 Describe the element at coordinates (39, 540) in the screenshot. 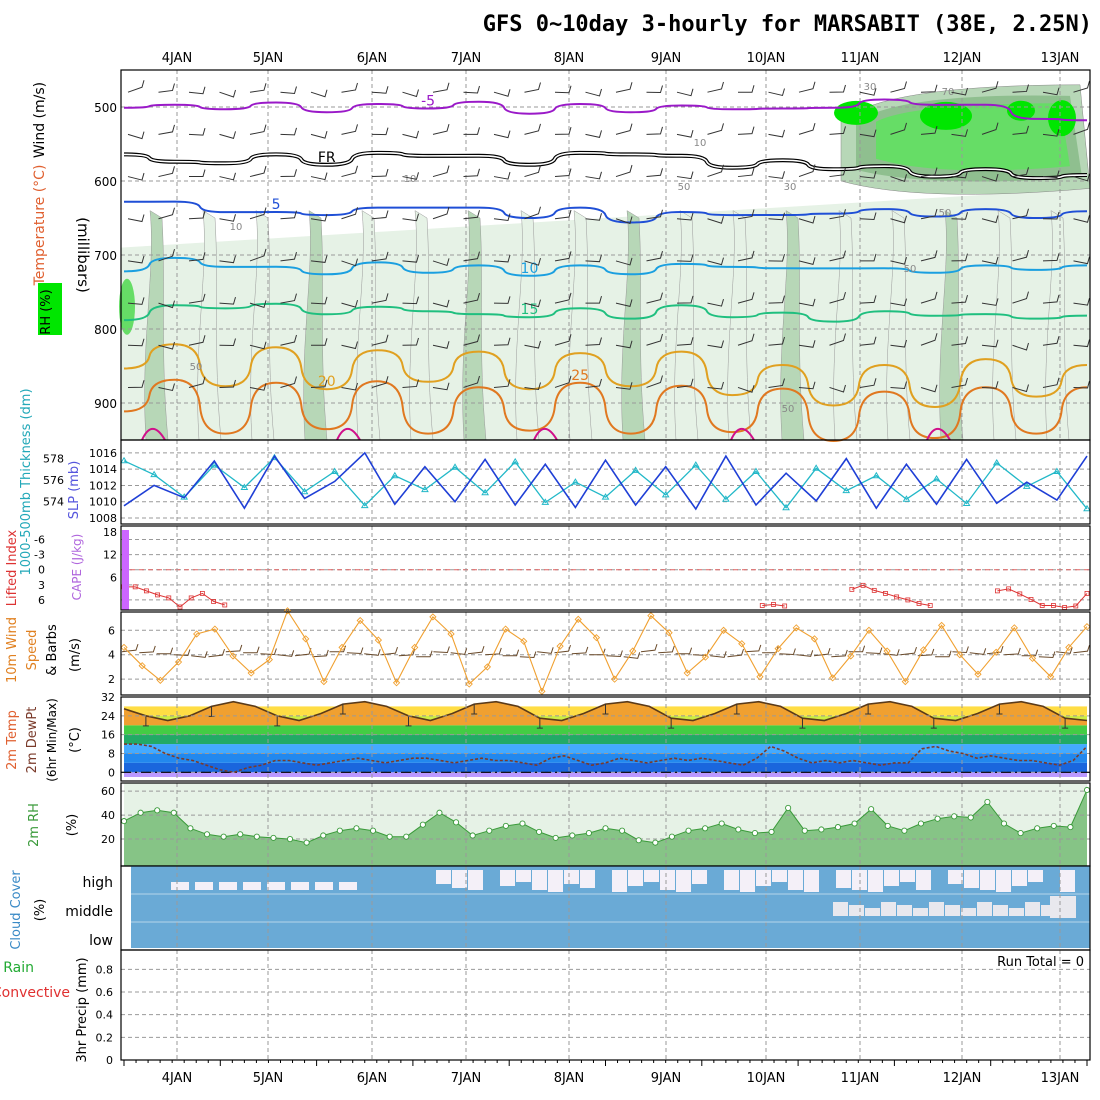

I see `li-ytick--6: -6` at that location.